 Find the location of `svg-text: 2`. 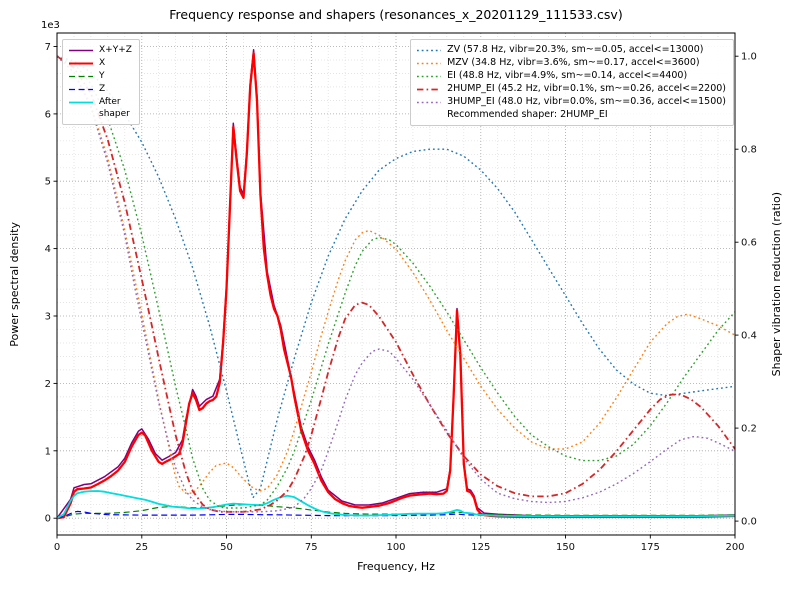

svg-text: 2 is located at coordinates (48, 384).